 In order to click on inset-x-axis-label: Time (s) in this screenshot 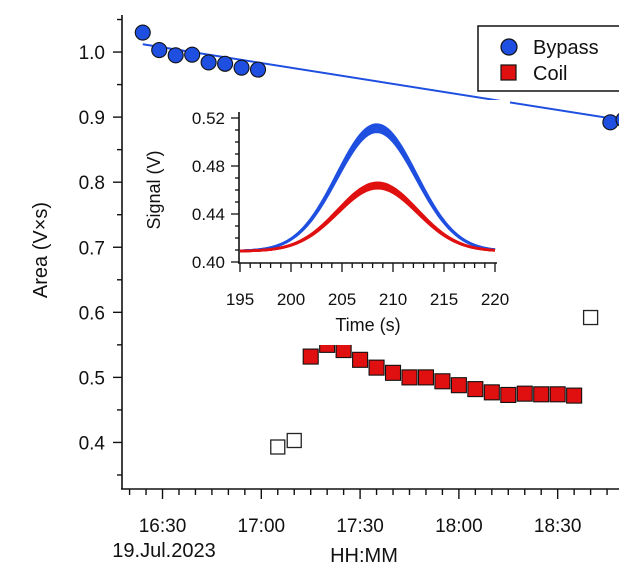, I will do `click(367, 325)`.